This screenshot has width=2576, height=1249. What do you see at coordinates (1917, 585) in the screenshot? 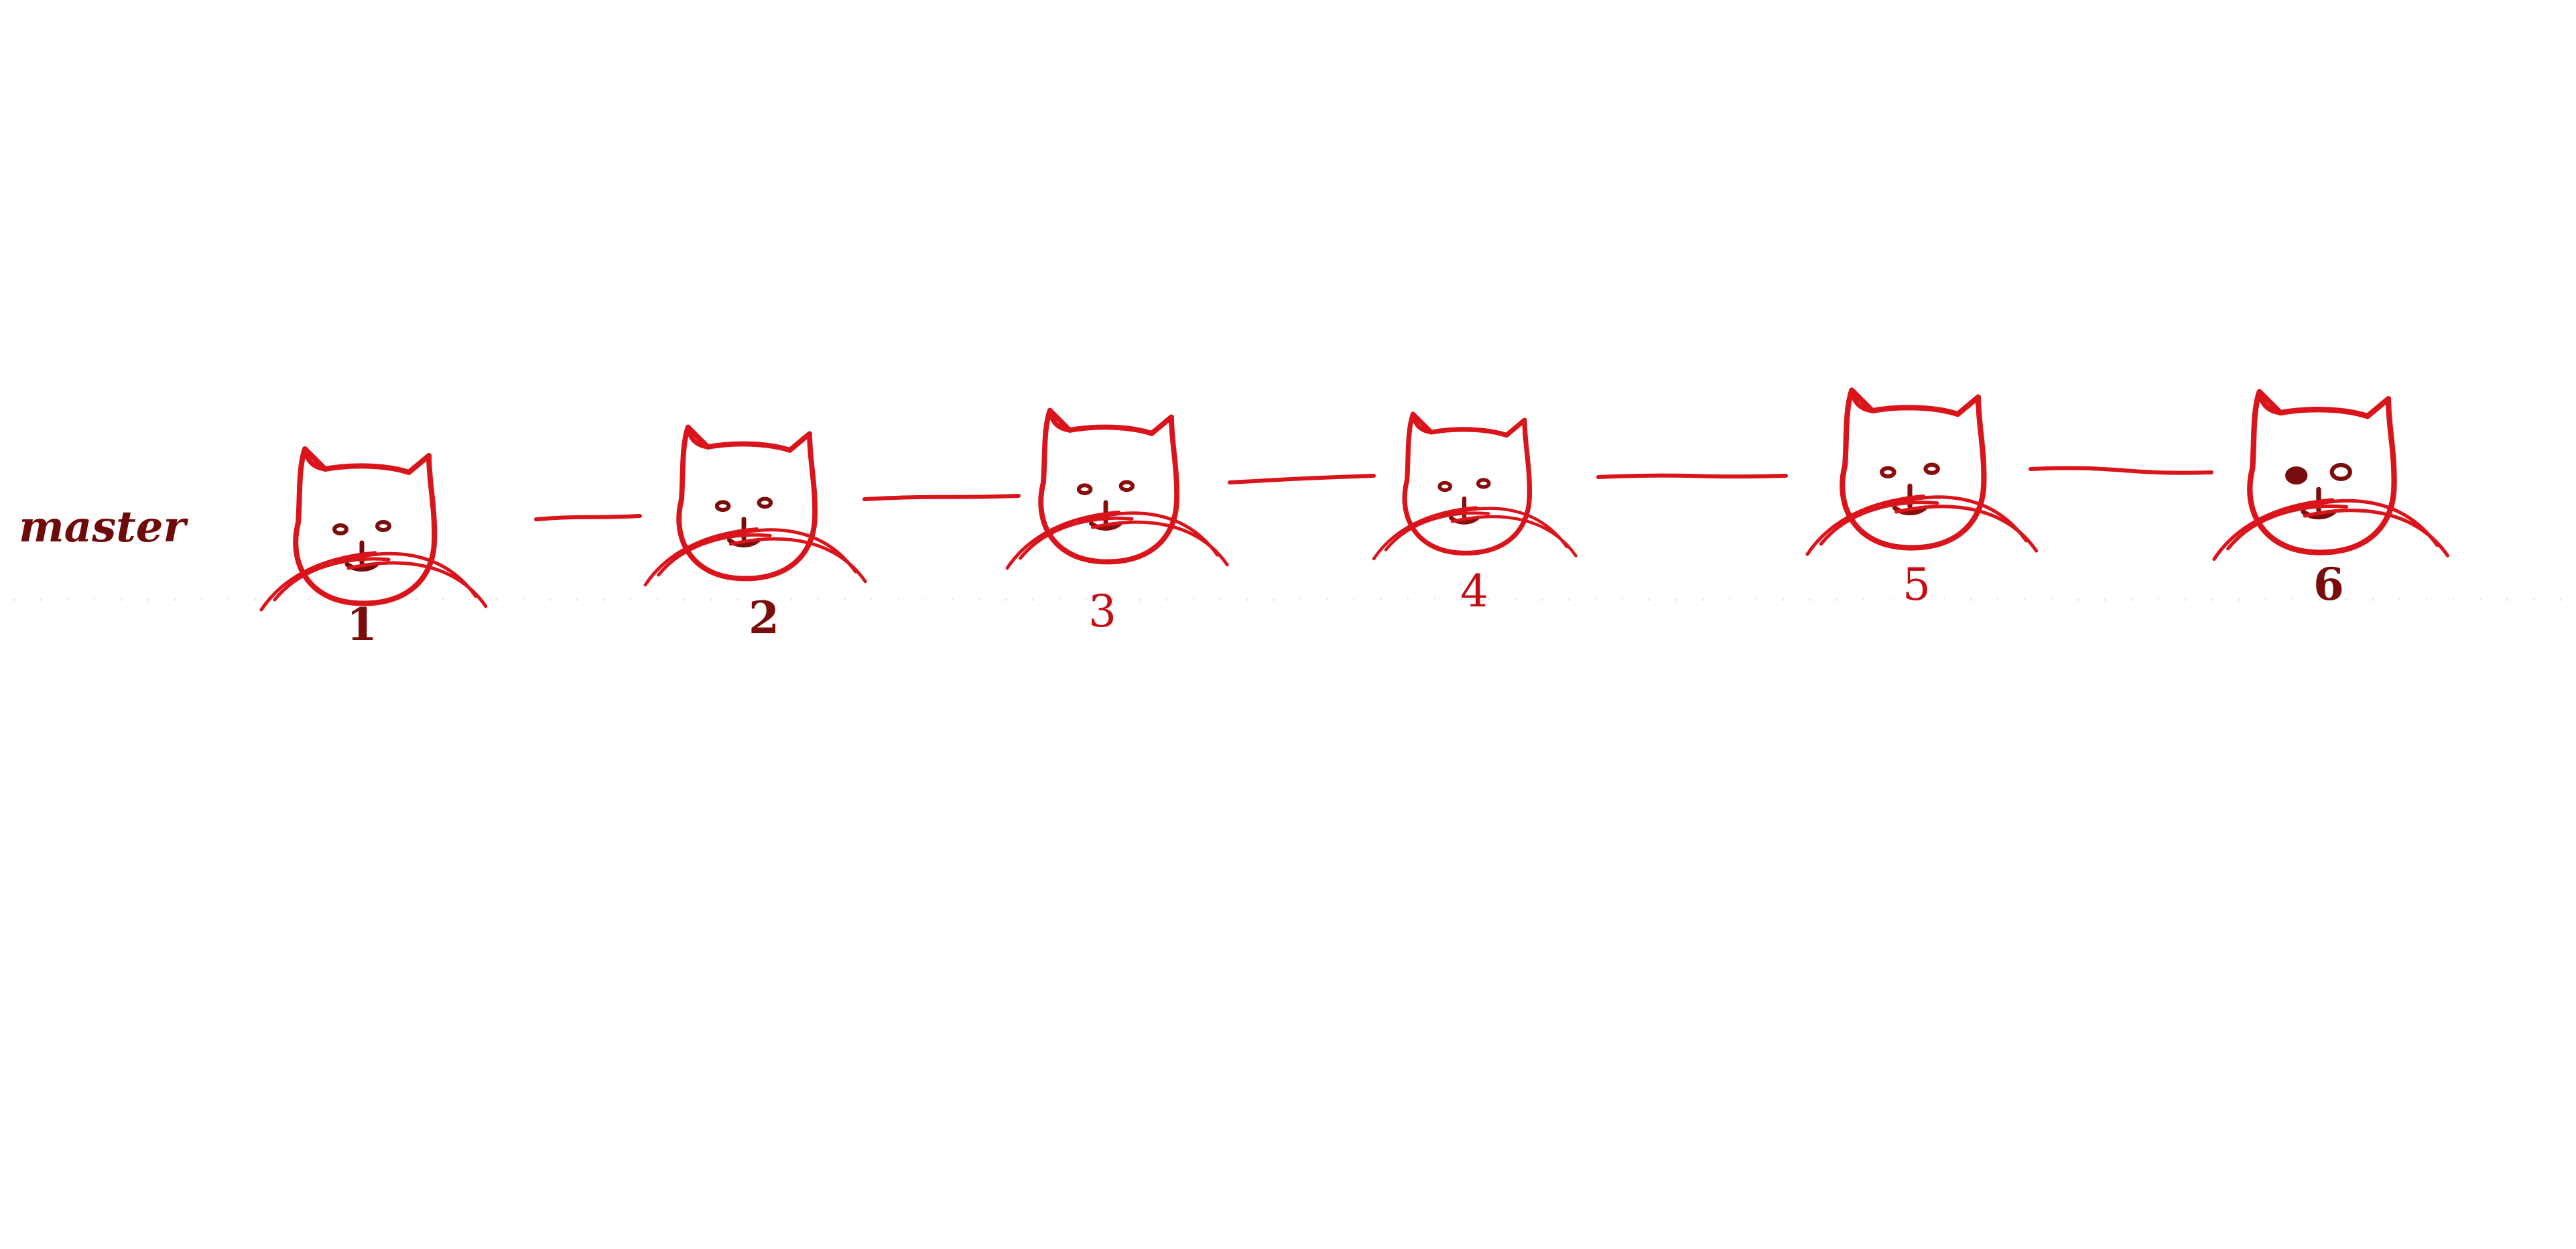
I see `commit-number: 5` at bounding box center [1917, 585].